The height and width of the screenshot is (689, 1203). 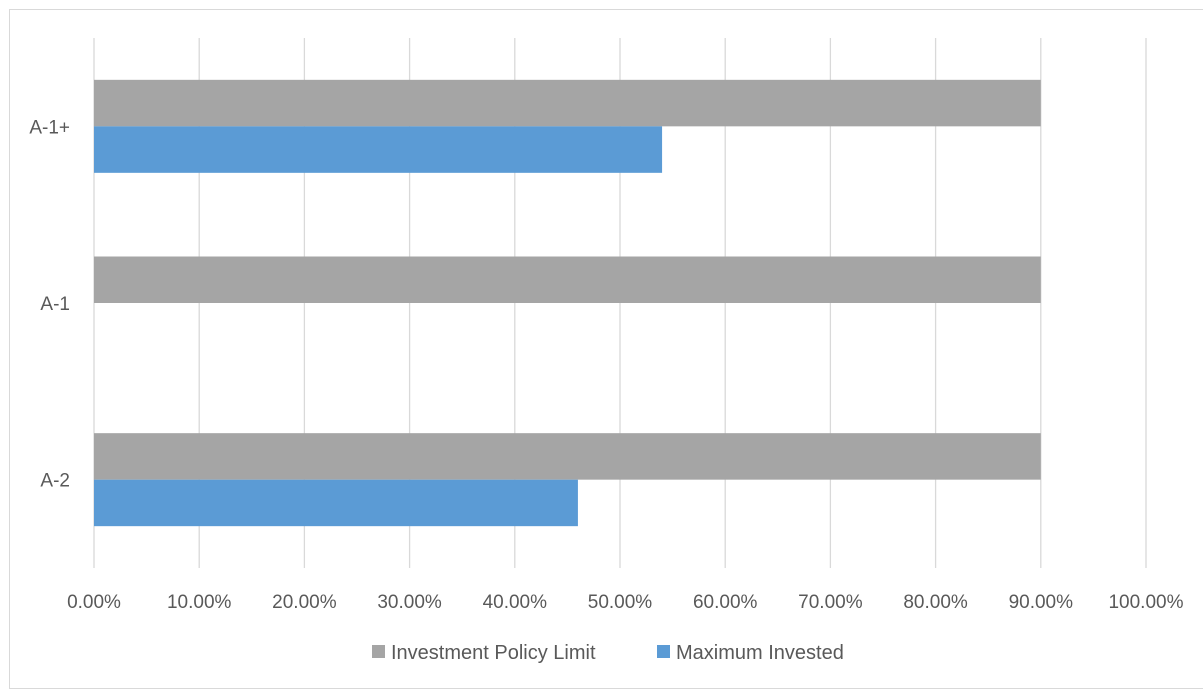 What do you see at coordinates (1041, 602) in the screenshot?
I see `x-tick-label: 90.00%` at bounding box center [1041, 602].